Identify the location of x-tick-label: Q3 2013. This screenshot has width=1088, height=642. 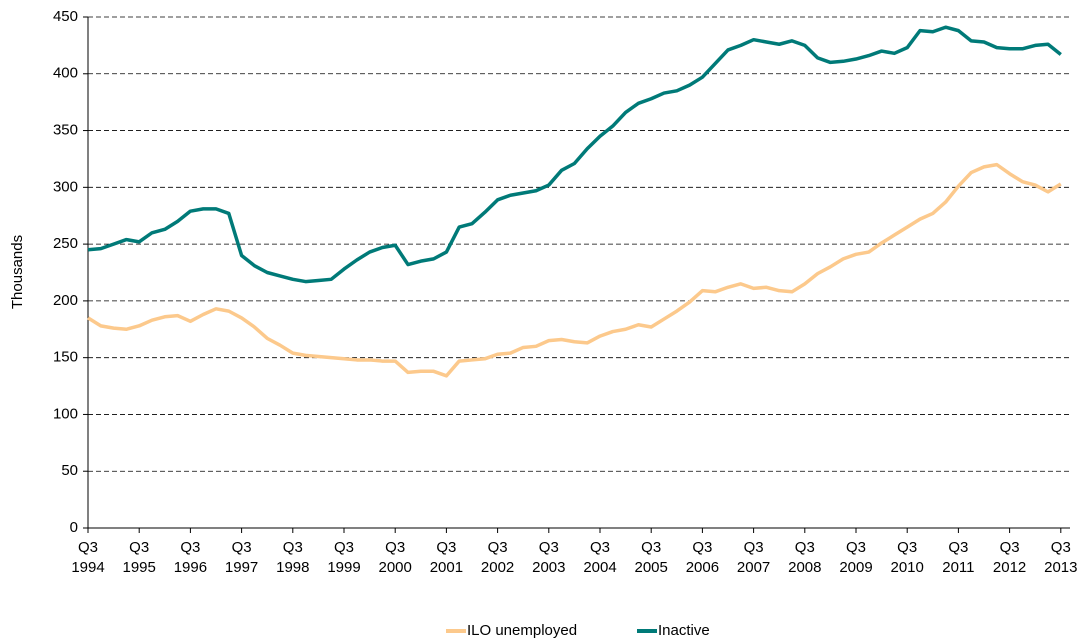
(1061, 557).